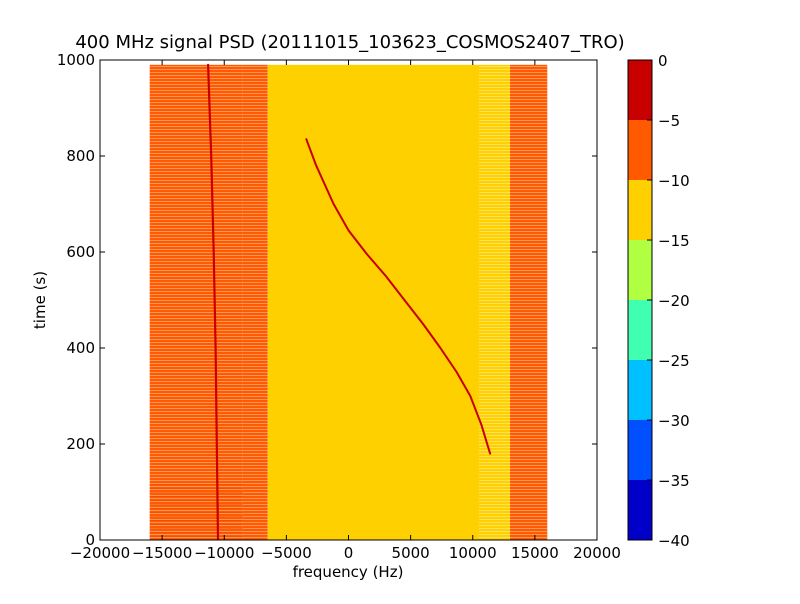 The width and height of the screenshot is (800, 604). I want to click on colorbar: −40 −35 −30 −25 −20 −15 −10 −5 0, so click(658, 301).